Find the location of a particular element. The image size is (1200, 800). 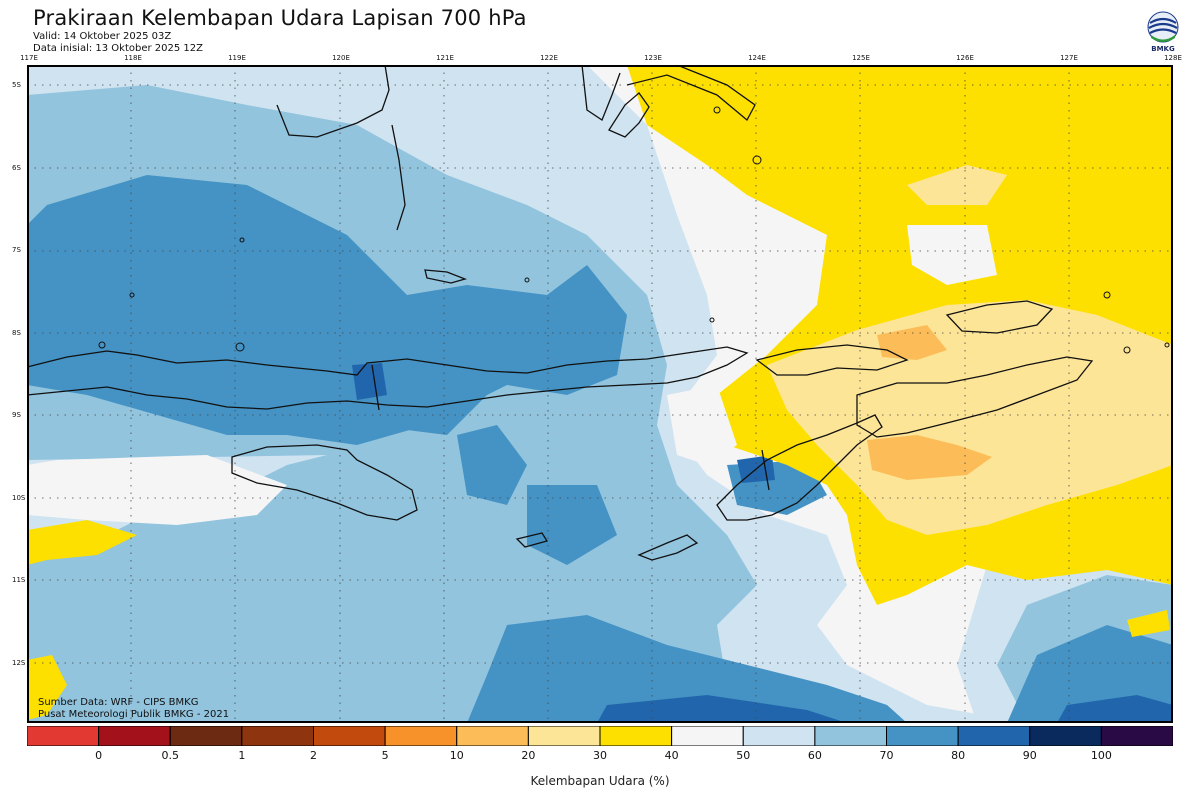

humidity-zone-70-80-c is located at coordinates (492, 465).